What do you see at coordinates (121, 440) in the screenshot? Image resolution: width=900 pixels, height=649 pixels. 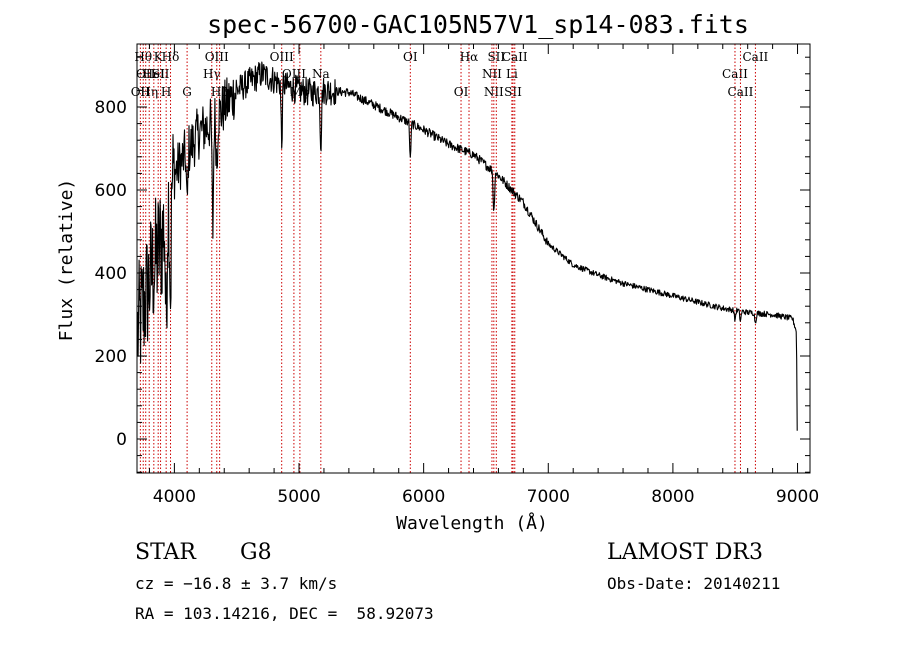 I see `y-tick-label: 0` at bounding box center [121, 440].